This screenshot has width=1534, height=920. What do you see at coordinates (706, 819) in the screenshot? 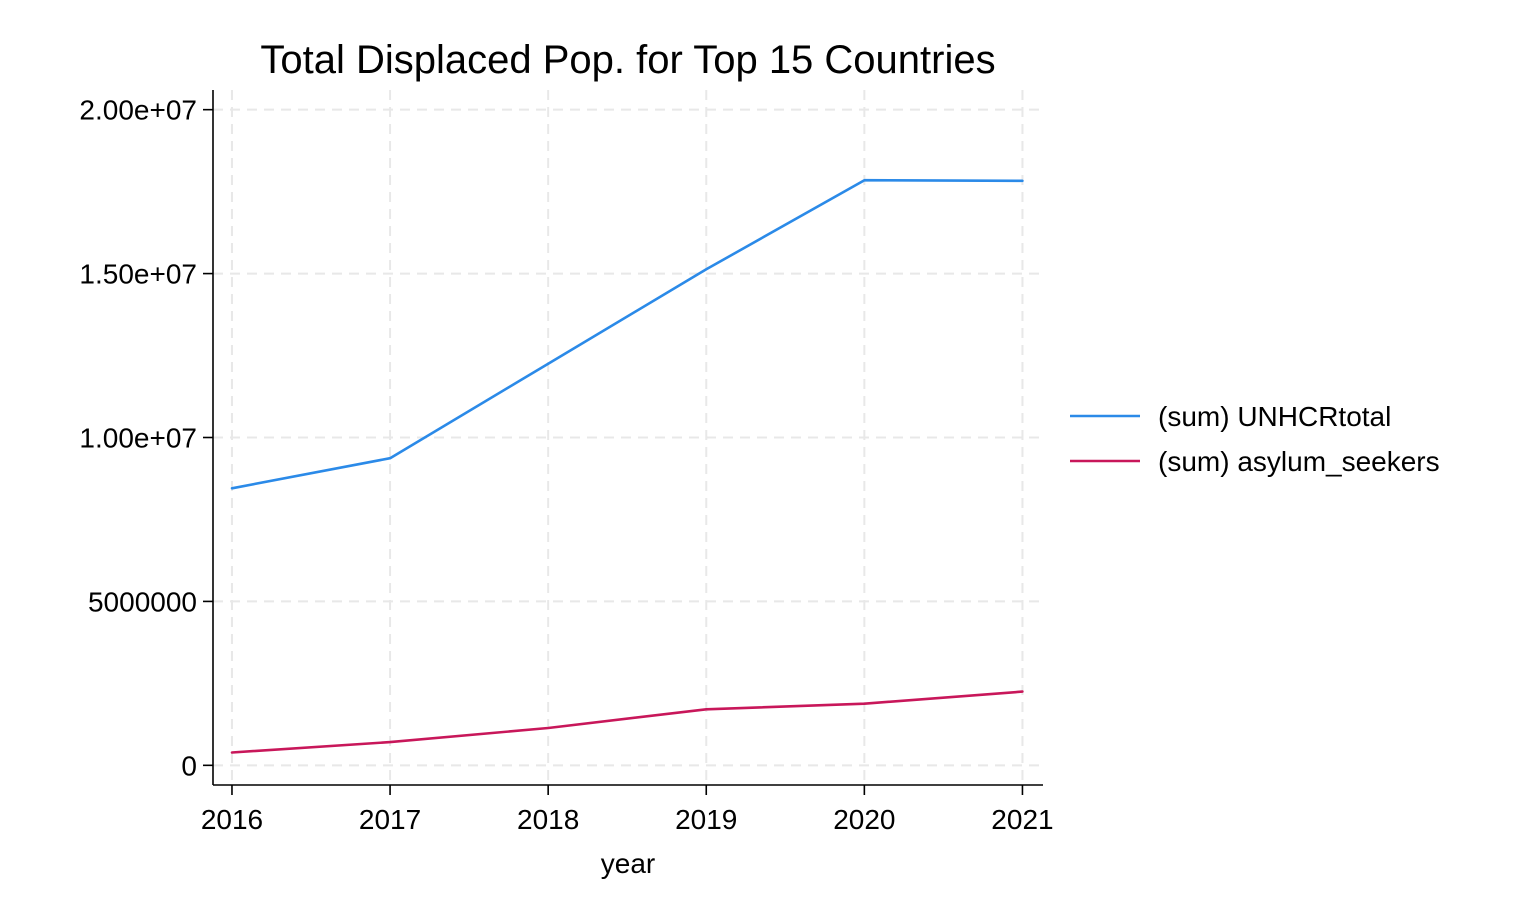
I see `x-tick-label: 2019` at bounding box center [706, 819].